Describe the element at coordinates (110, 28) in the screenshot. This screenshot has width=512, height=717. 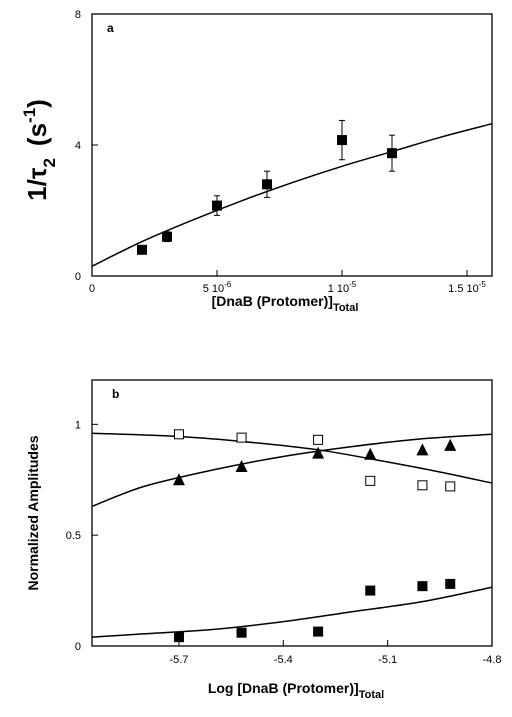
I see `panel-a-label: a` at that location.